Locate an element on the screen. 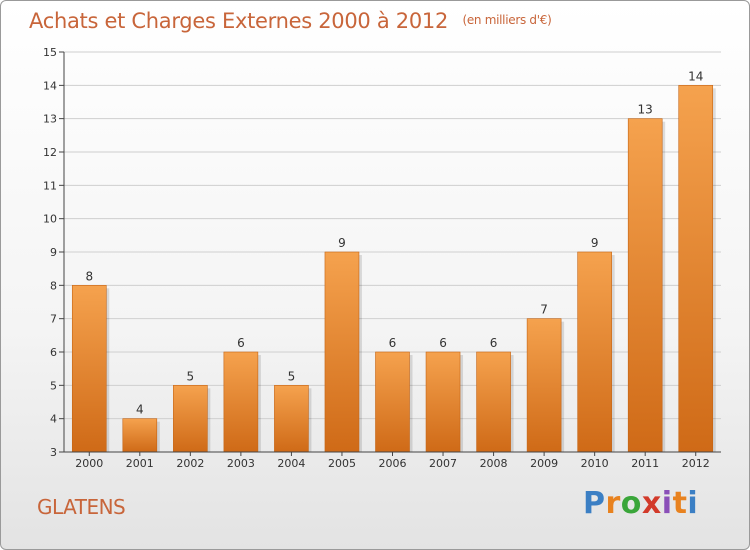 The width and height of the screenshot is (750, 550). logo-letter: P is located at coordinates (594, 503).